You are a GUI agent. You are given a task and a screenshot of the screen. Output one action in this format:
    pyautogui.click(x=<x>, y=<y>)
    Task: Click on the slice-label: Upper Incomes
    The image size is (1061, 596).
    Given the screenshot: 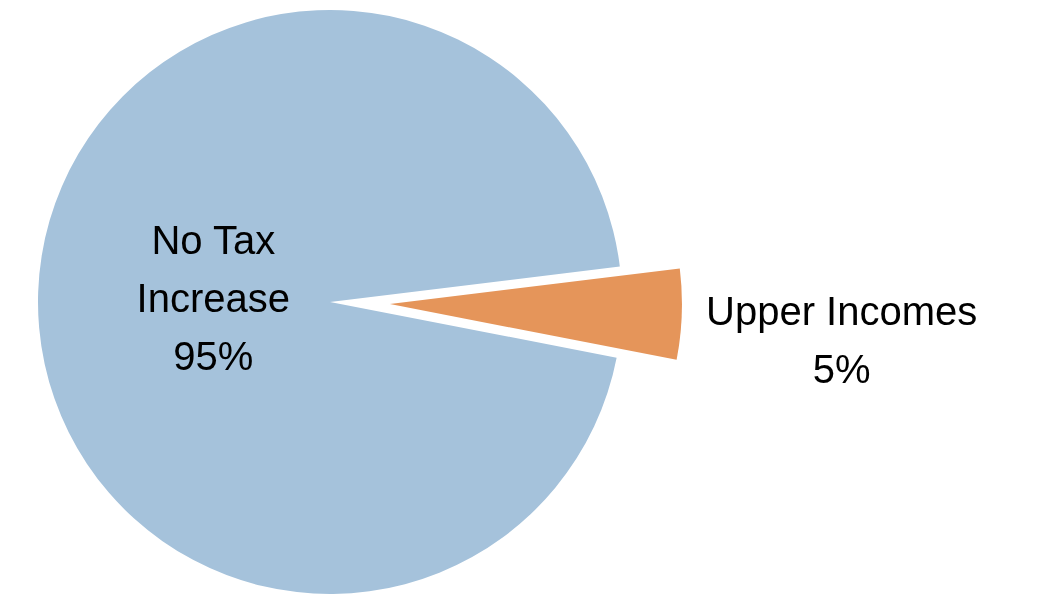 What is the action you would take?
    pyautogui.click(x=842, y=310)
    